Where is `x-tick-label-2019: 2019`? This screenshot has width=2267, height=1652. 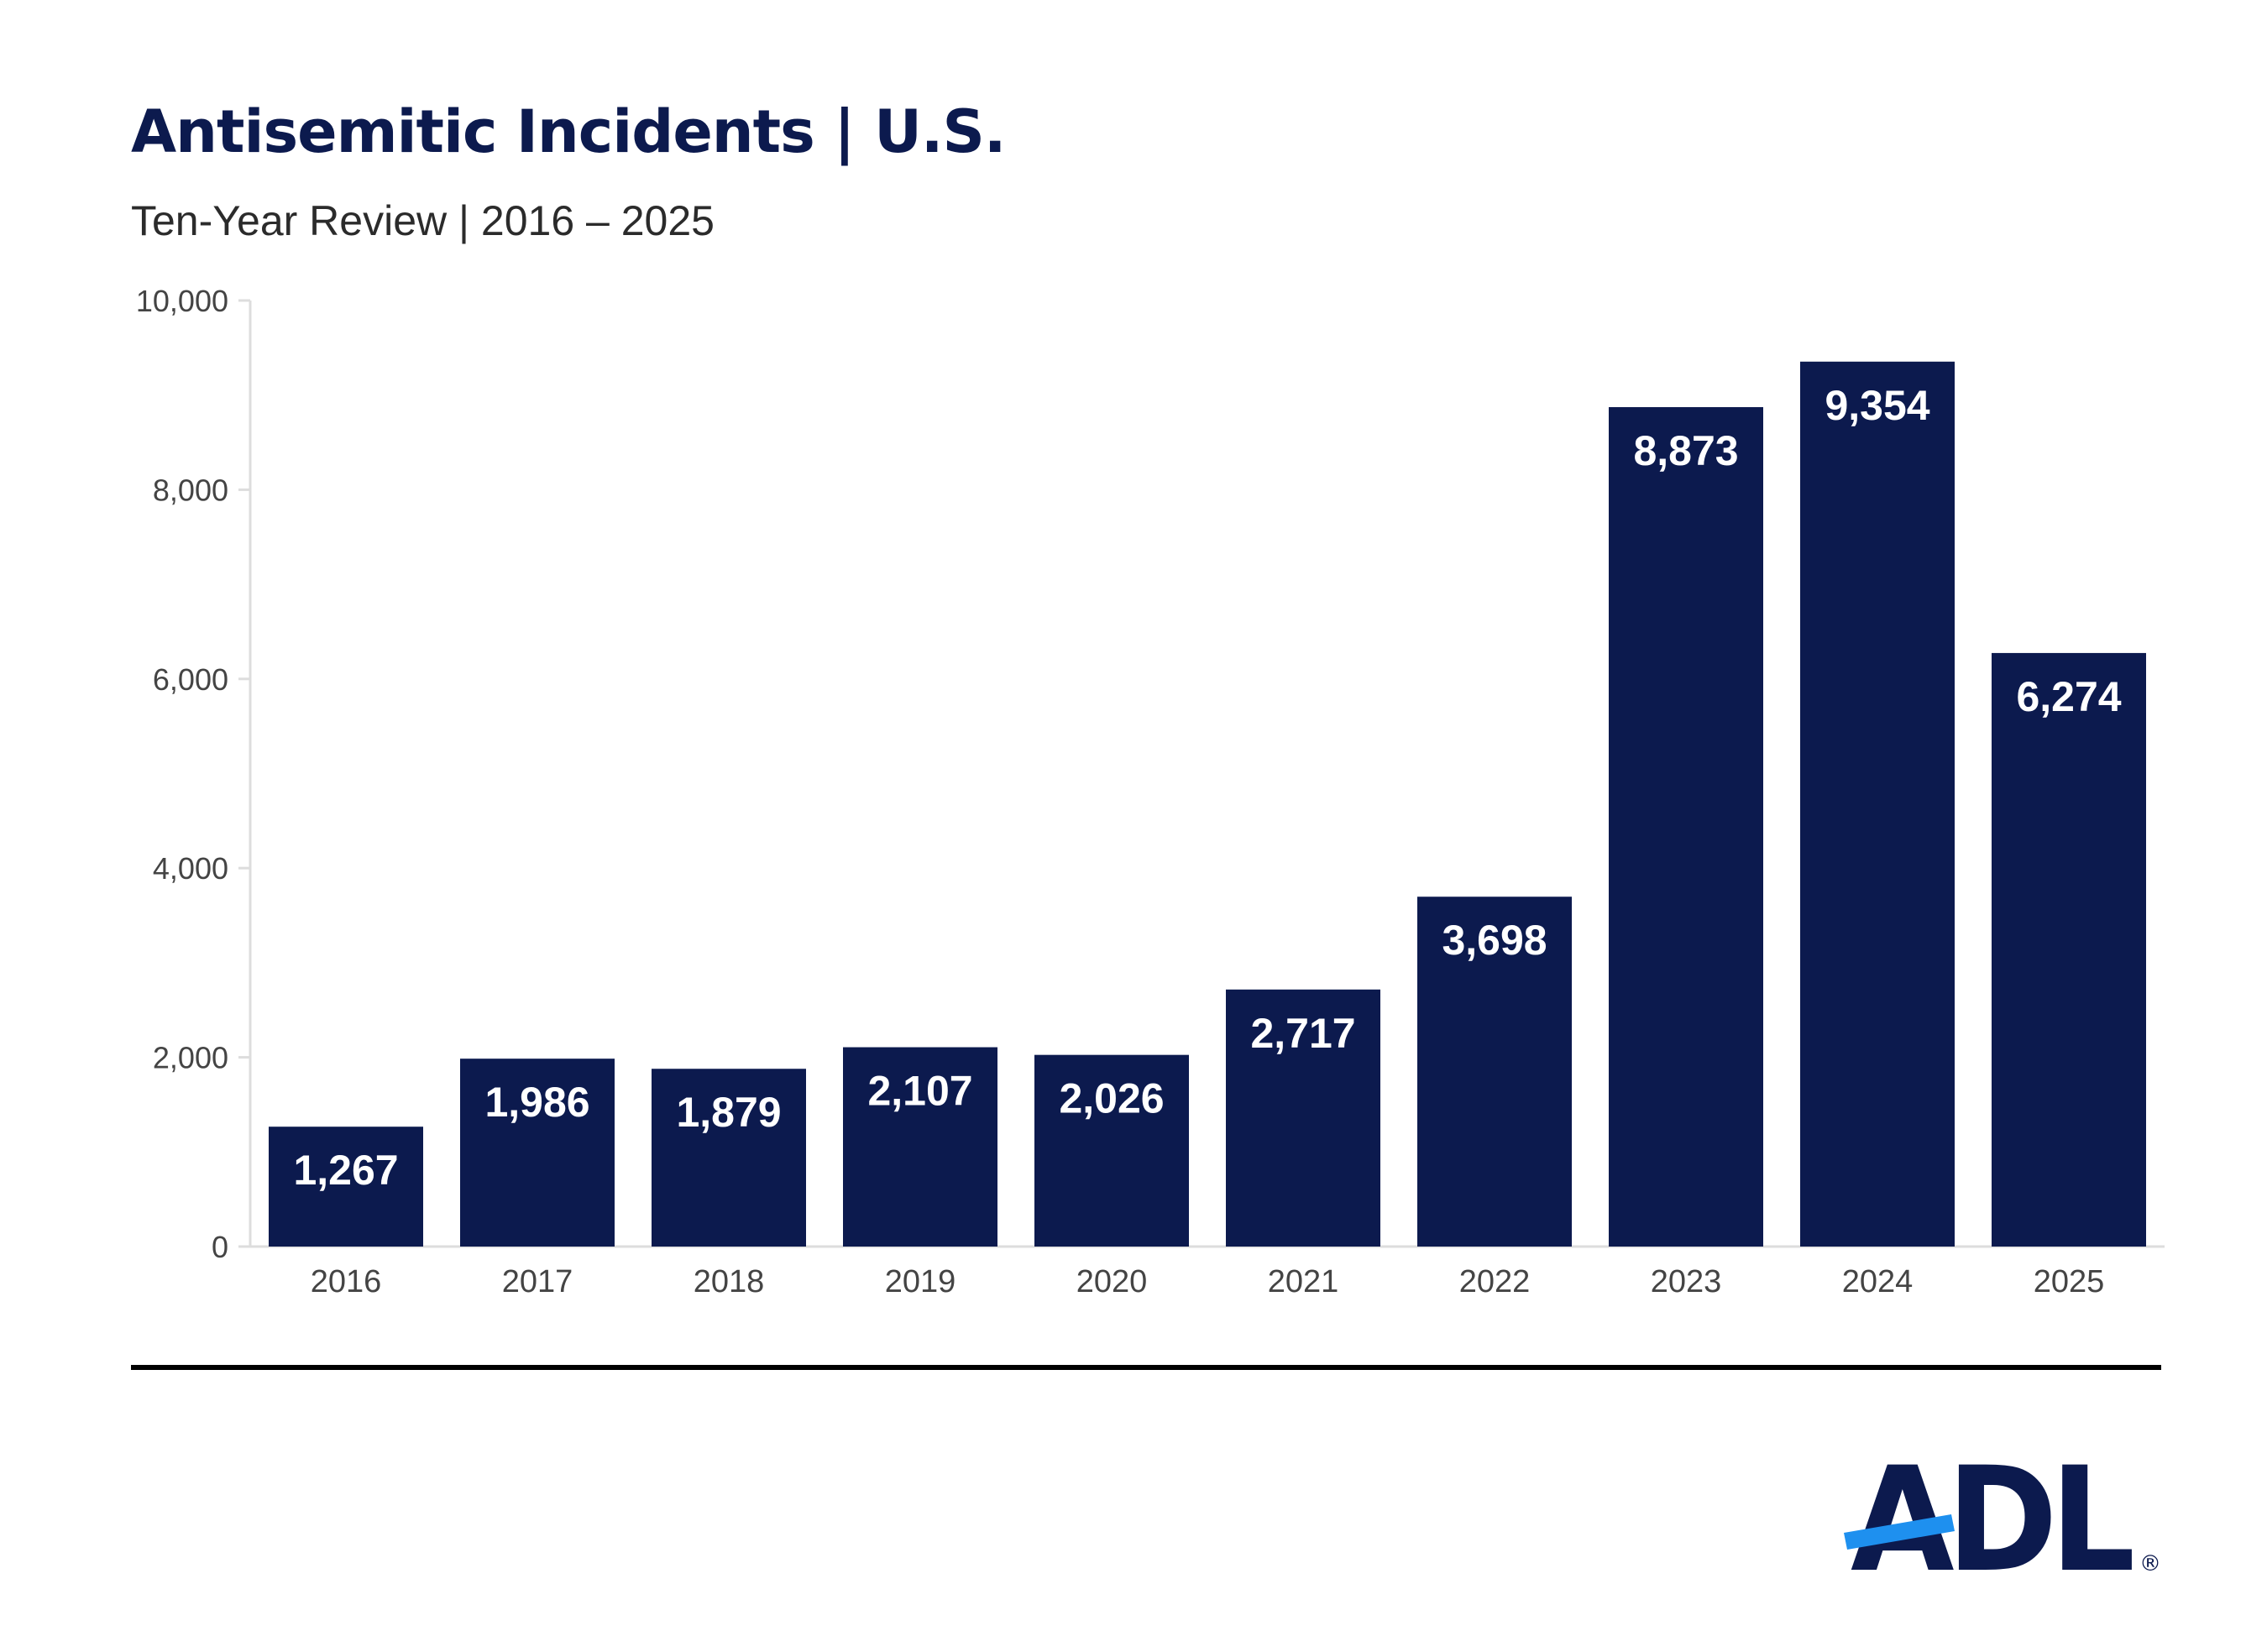
x-tick-label-2019: 2019 is located at coordinates (921, 1281).